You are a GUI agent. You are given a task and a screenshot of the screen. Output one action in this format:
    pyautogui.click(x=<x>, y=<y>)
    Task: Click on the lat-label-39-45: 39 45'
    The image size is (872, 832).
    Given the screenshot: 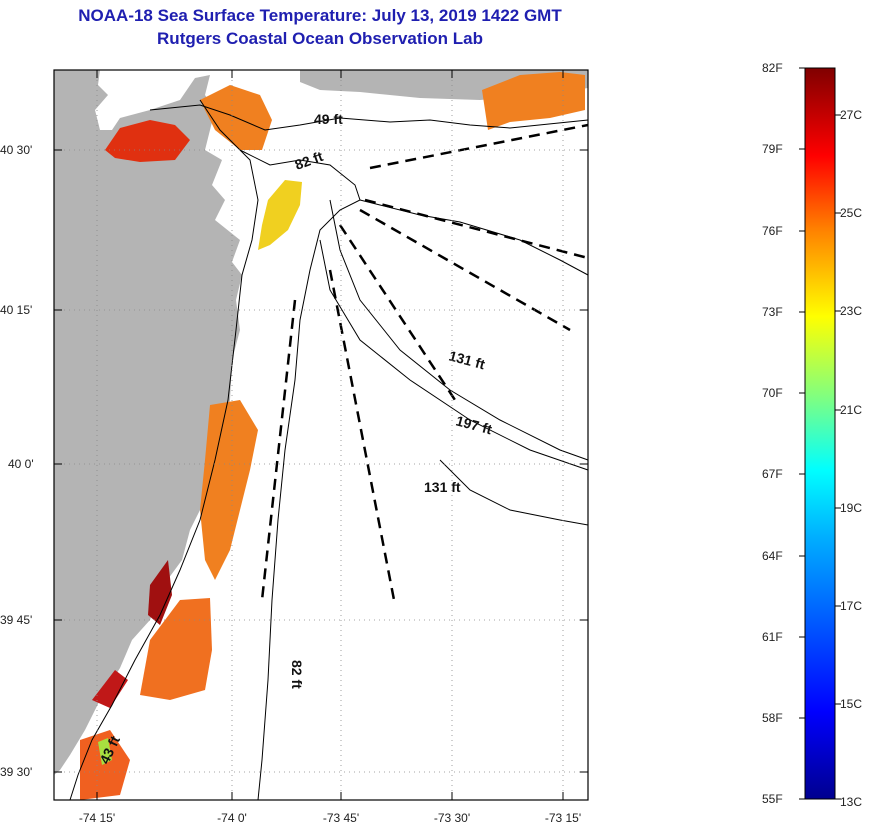 What is the action you would take?
    pyautogui.click(x=16, y=620)
    